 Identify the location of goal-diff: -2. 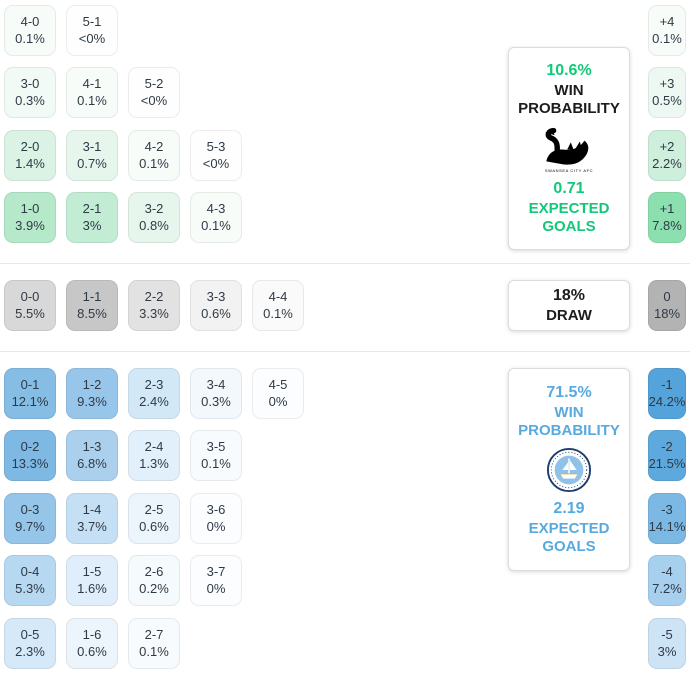
(667, 446).